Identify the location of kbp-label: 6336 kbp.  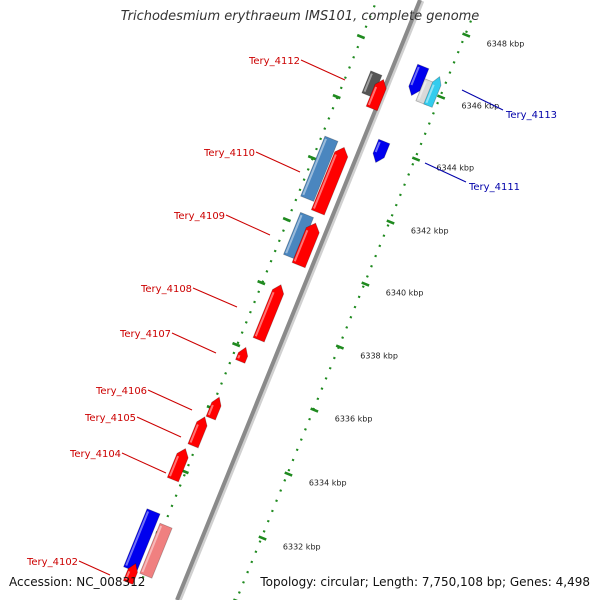
(354, 418).